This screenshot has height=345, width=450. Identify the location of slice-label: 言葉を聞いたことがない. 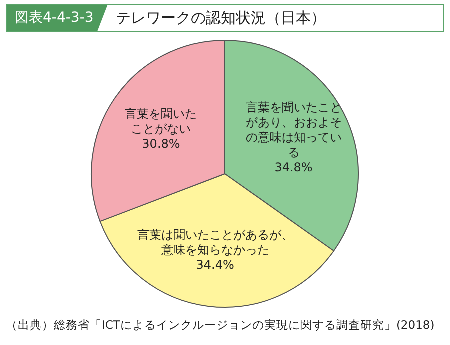
(161, 121).